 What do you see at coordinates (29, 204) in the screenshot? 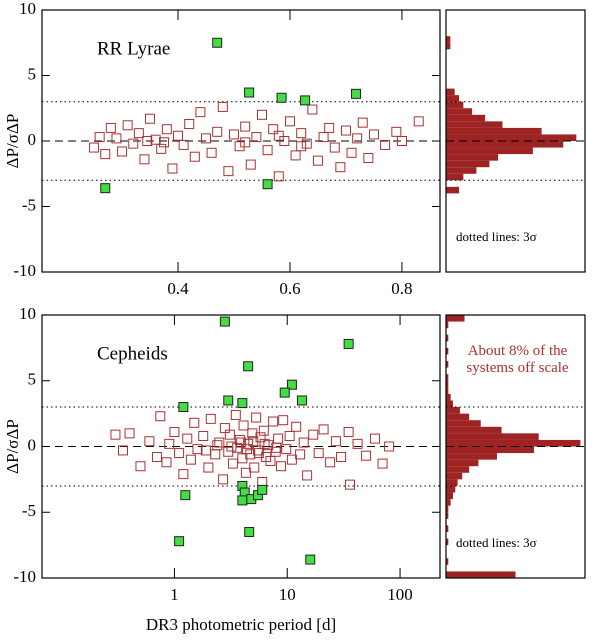
I see `y-tick-label: -5` at bounding box center [29, 204].